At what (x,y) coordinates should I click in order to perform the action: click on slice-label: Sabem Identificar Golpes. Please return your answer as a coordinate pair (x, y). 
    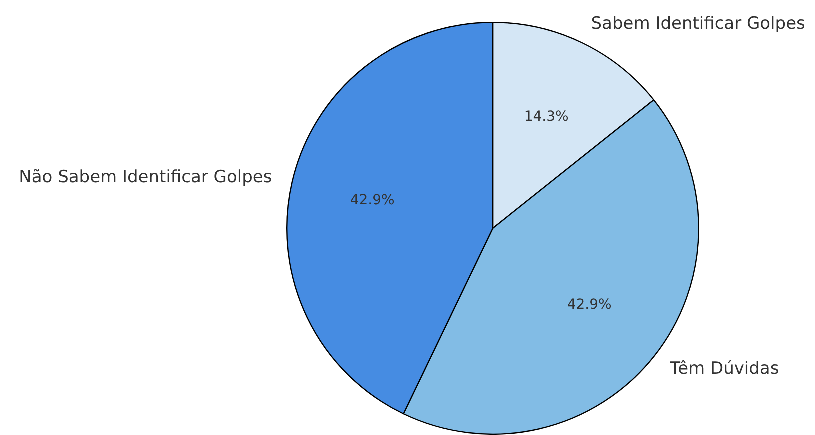
    Looking at the image, I should click on (698, 24).